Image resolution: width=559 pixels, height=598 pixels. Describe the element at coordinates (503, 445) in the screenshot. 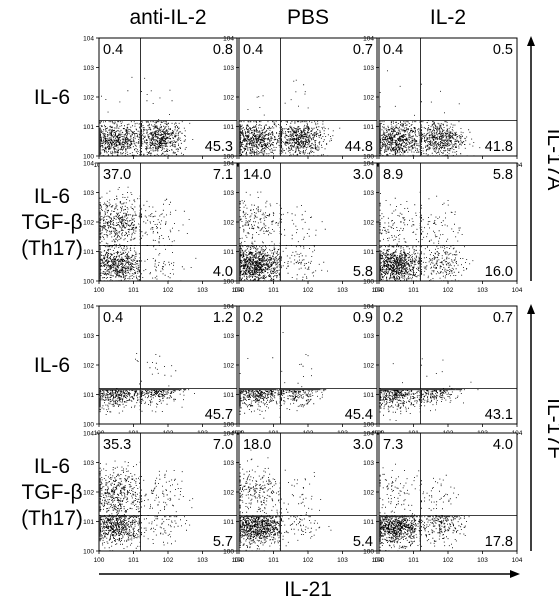

I see `quadrant-upper-right: 4.0` at that location.